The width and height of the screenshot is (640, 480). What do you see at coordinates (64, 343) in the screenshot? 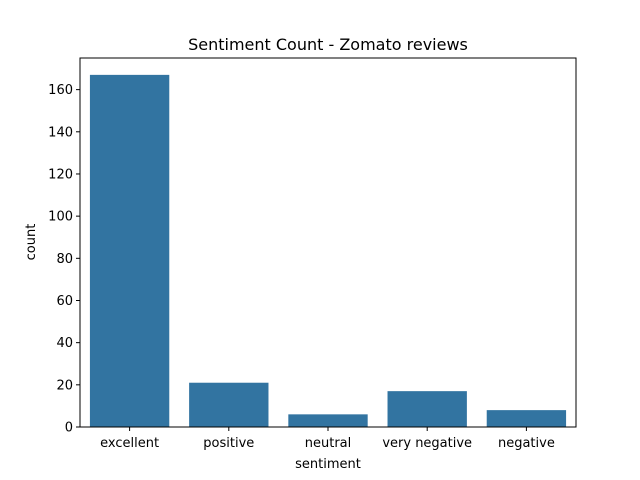
I see `y-tick-label: 40` at bounding box center [64, 343].